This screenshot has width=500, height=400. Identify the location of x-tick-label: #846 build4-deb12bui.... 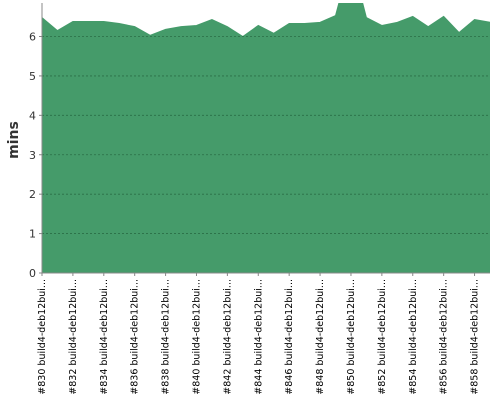
(289, 337).